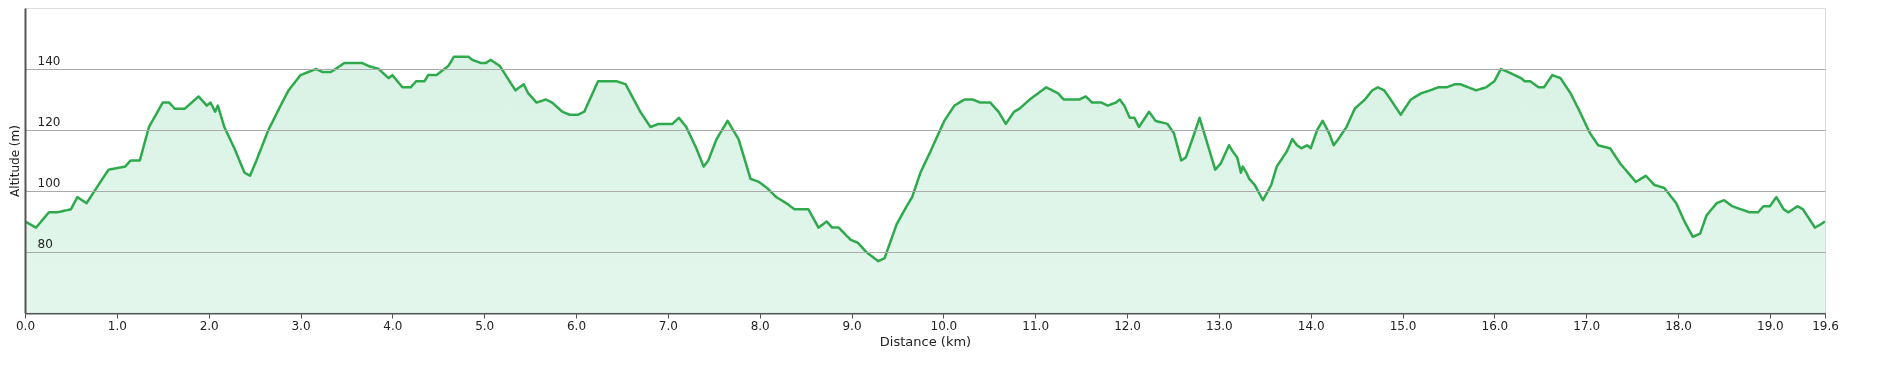  What do you see at coordinates (209, 325) in the screenshot?
I see `x-tick-label: 2.0` at bounding box center [209, 325].